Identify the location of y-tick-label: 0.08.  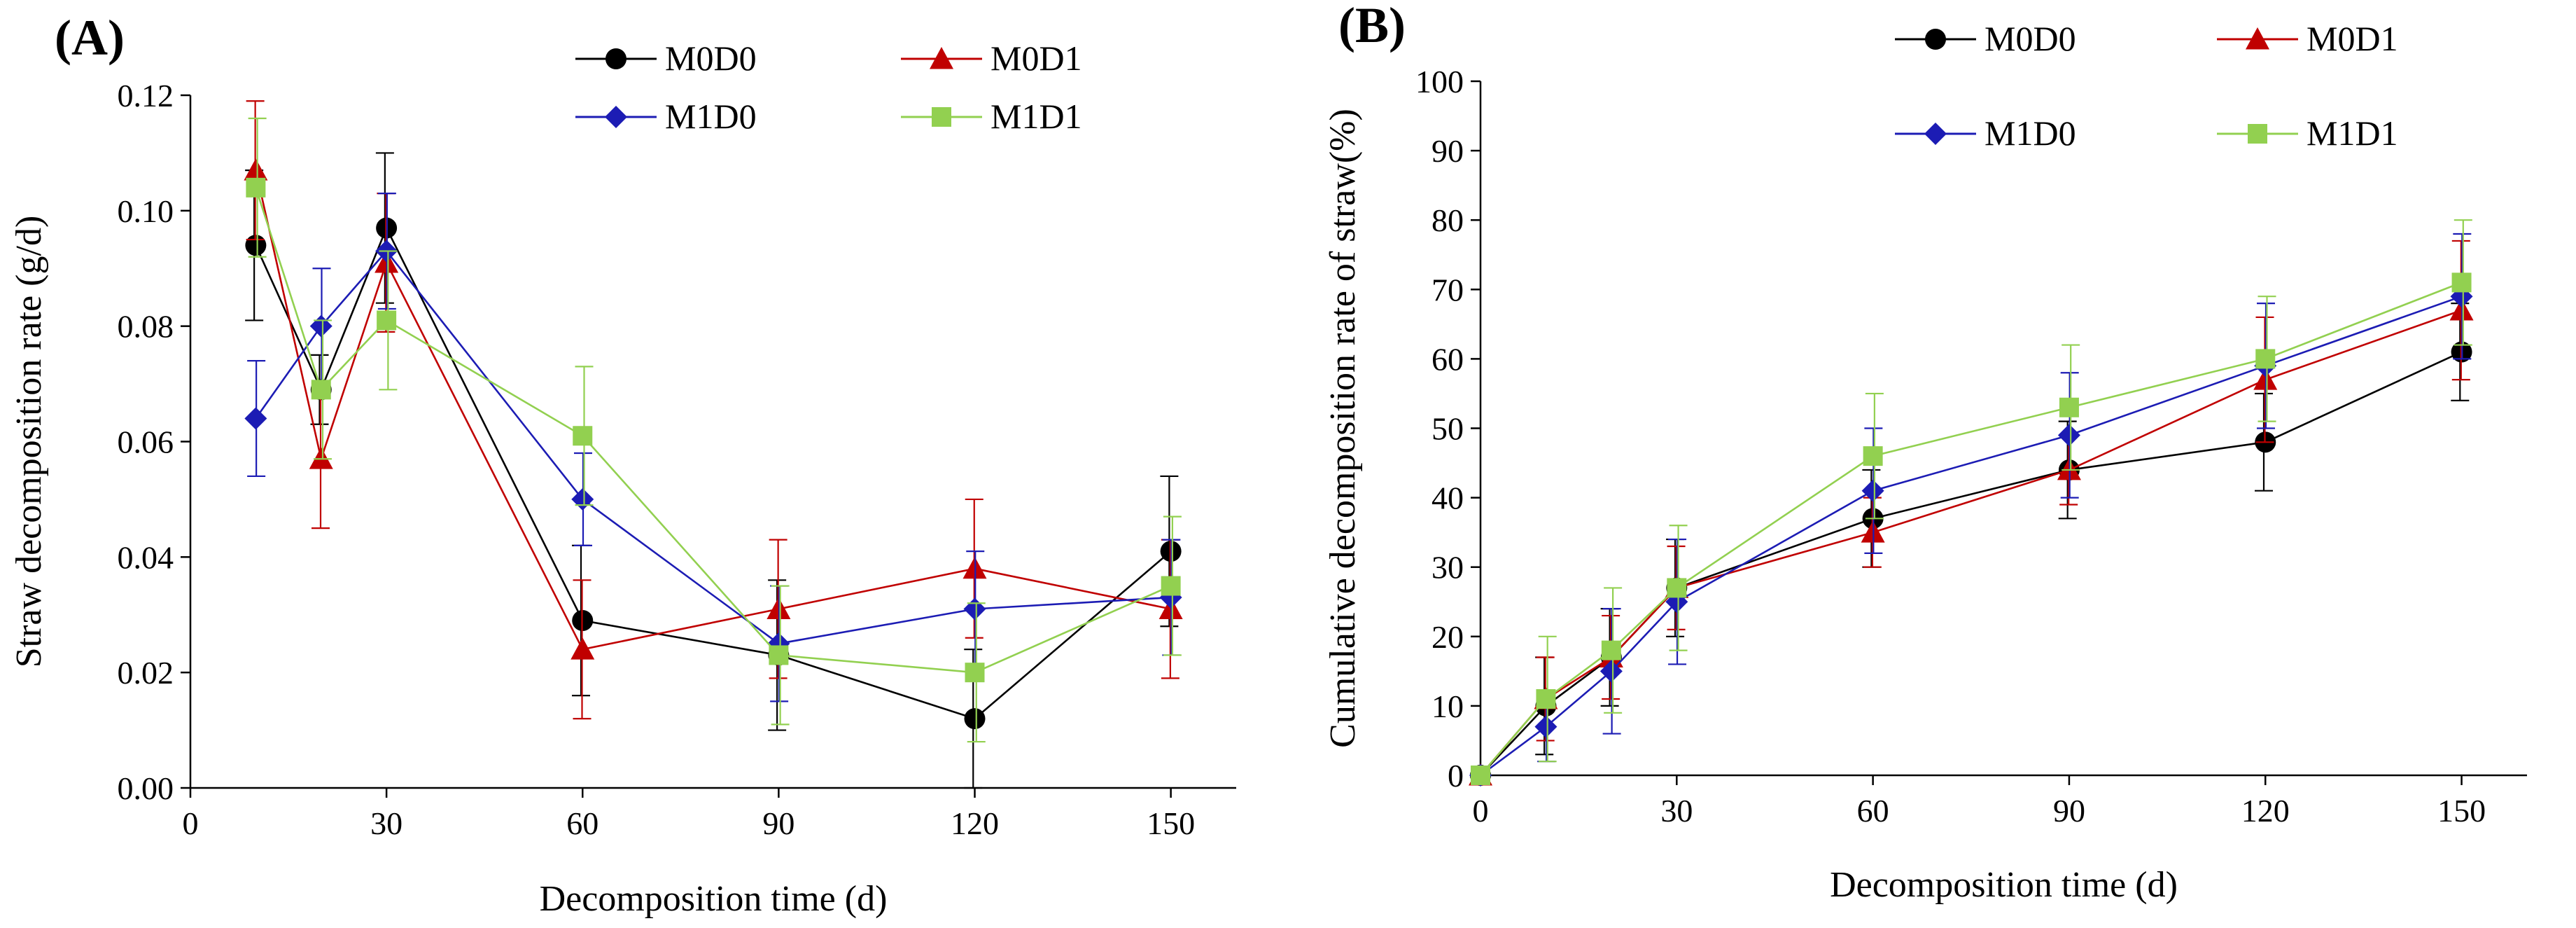
(146, 327).